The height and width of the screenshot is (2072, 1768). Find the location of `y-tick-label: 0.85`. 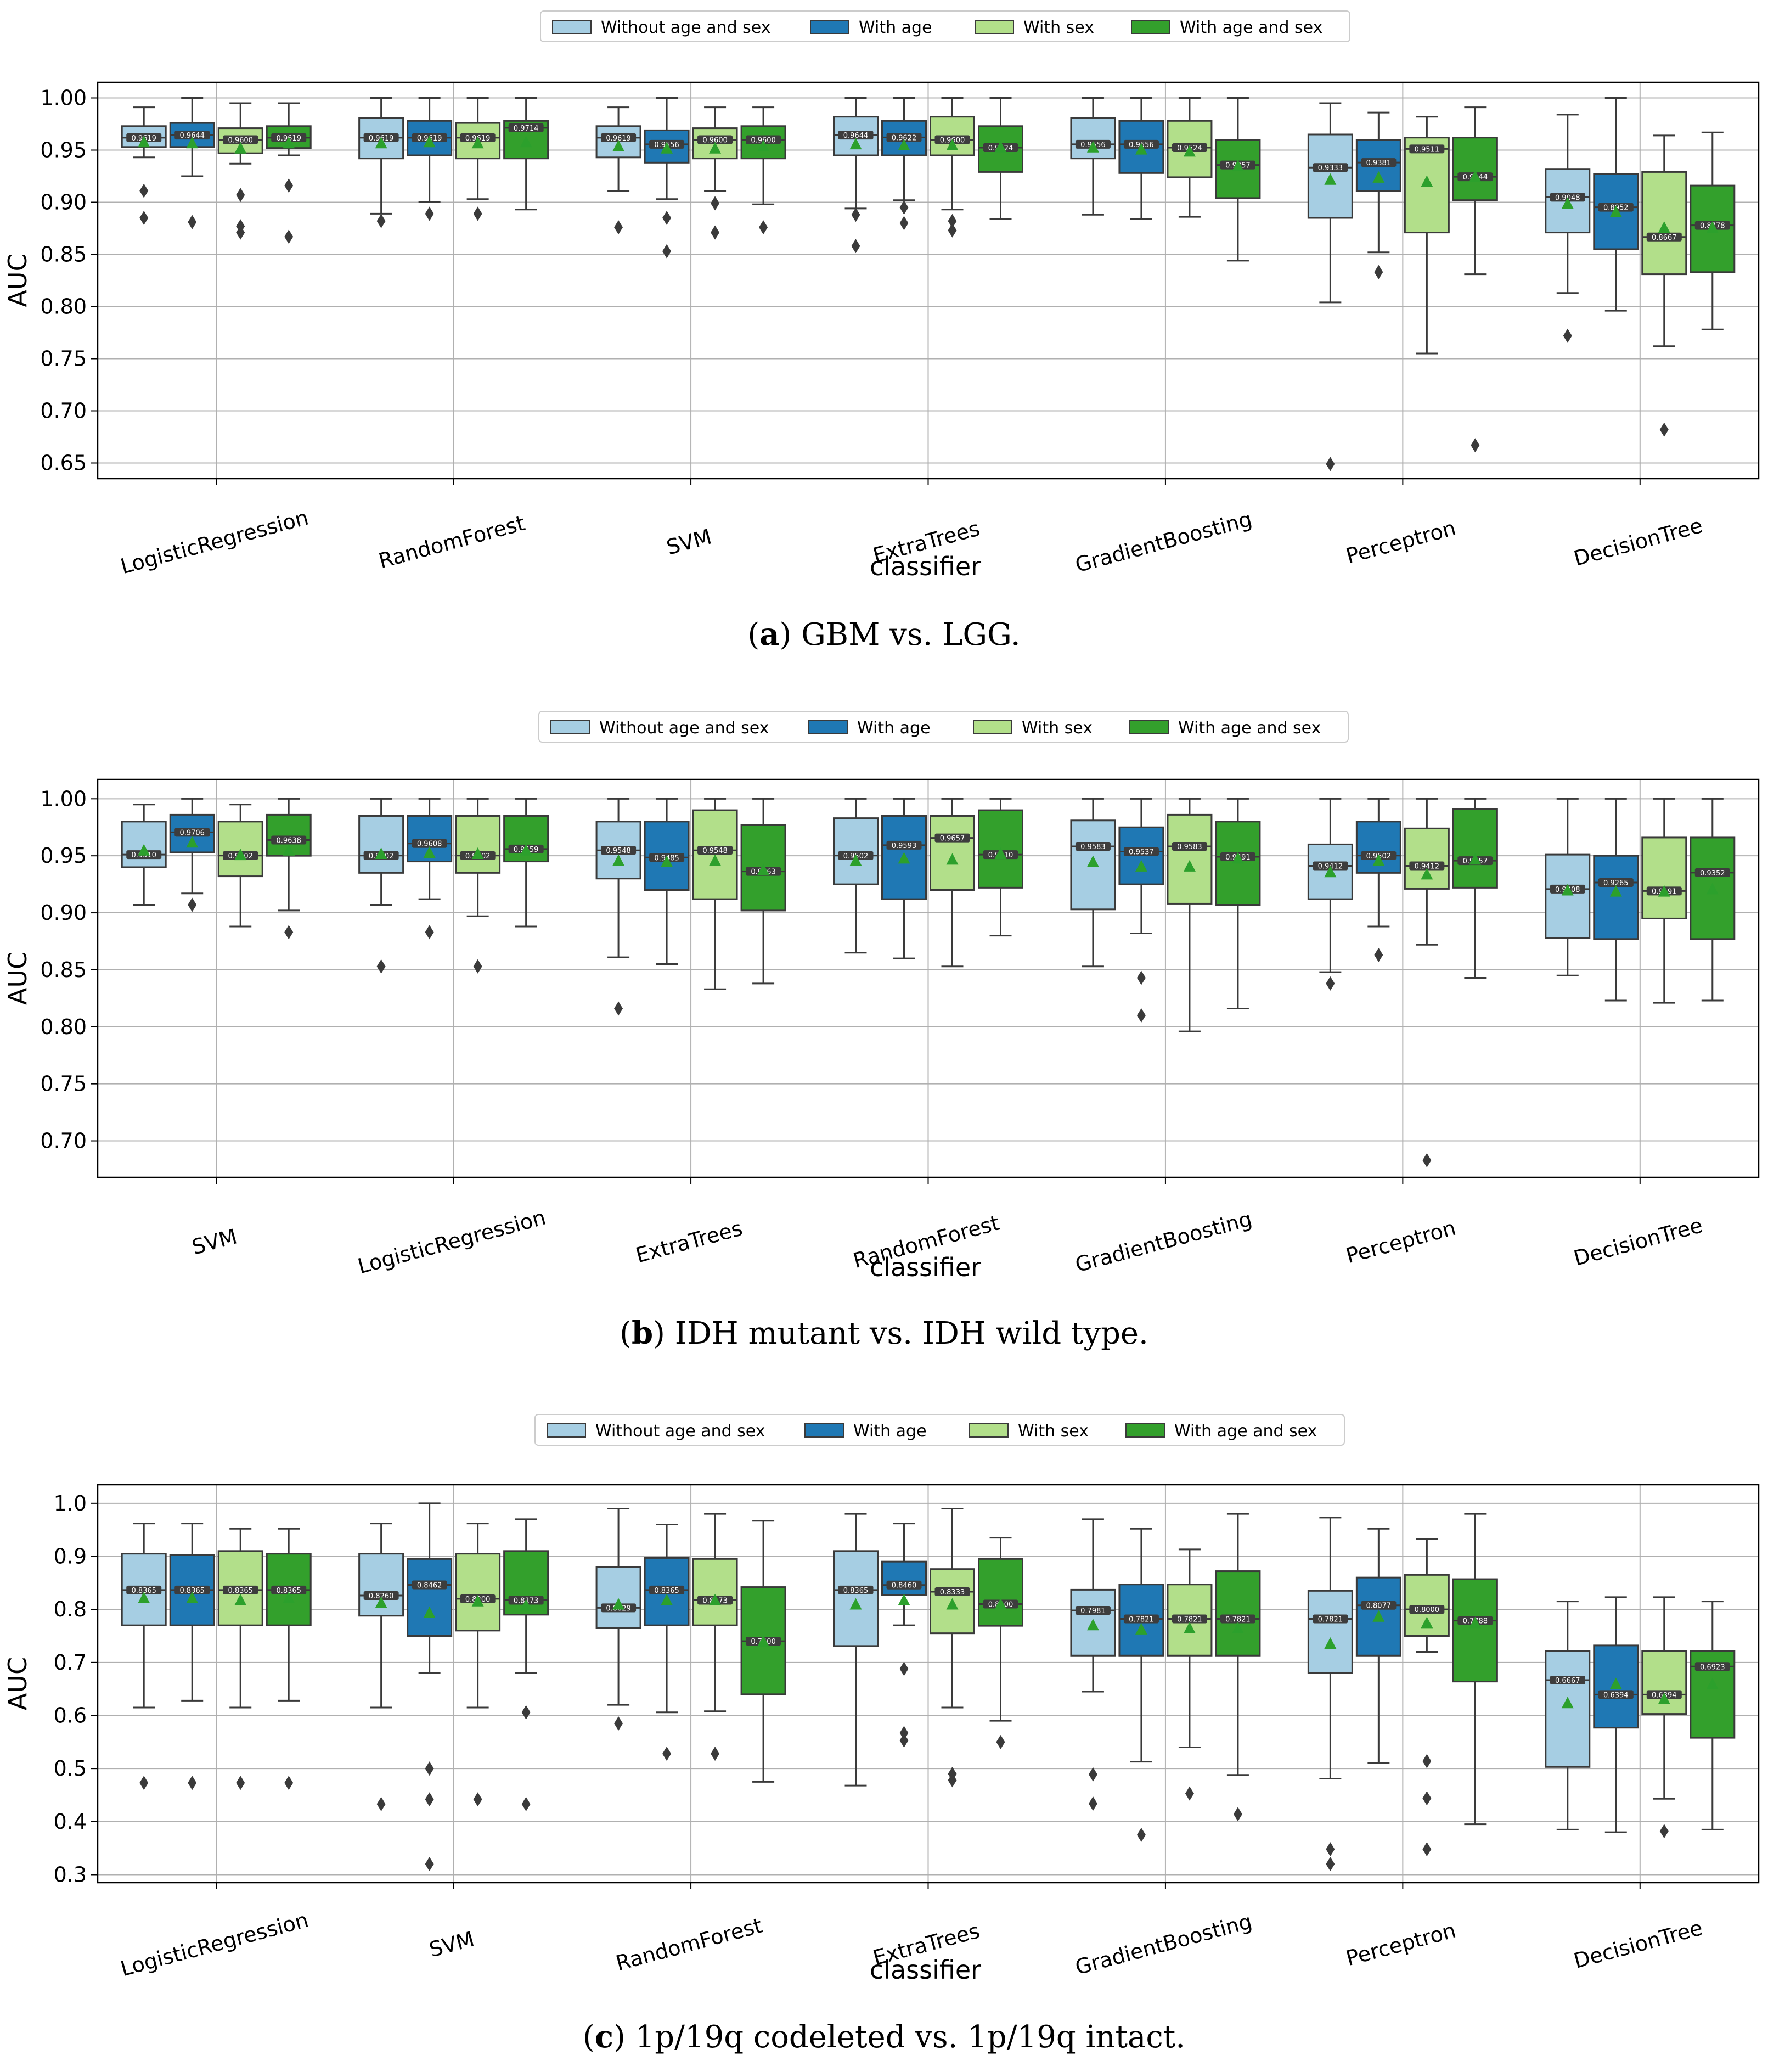

y-tick-label: 0.85 is located at coordinates (63, 970).